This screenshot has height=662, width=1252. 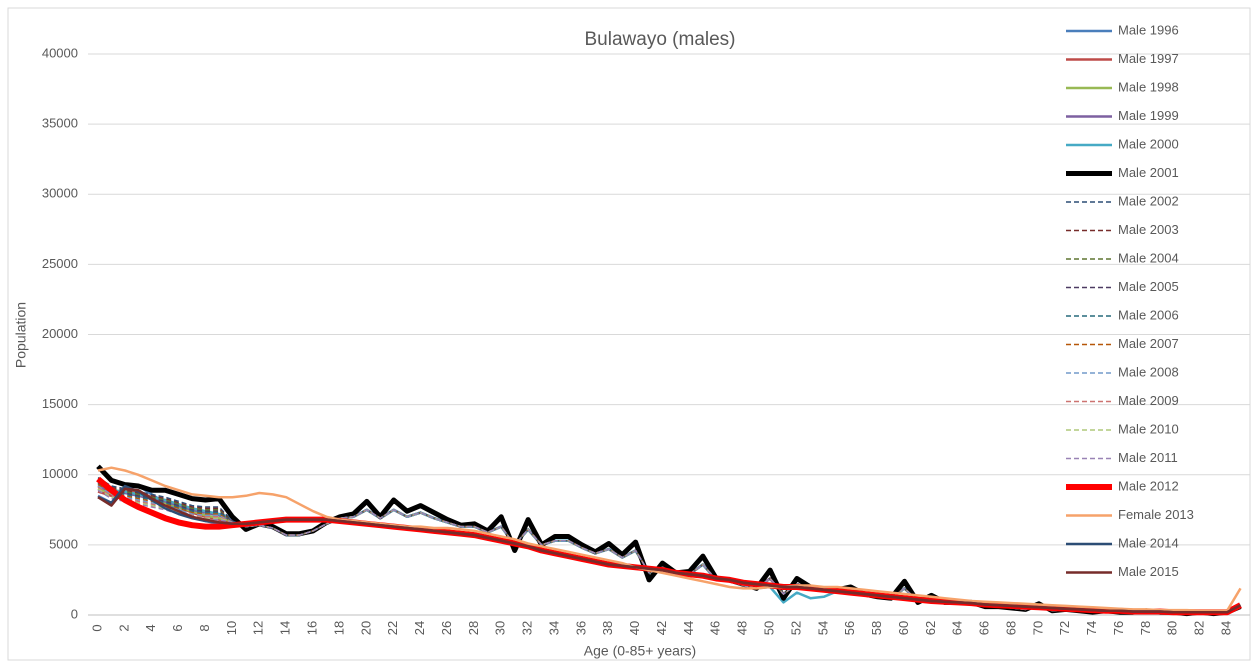 What do you see at coordinates (60, 473) in the screenshot?
I see `y-tick-label: 10000` at bounding box center [60, 473].